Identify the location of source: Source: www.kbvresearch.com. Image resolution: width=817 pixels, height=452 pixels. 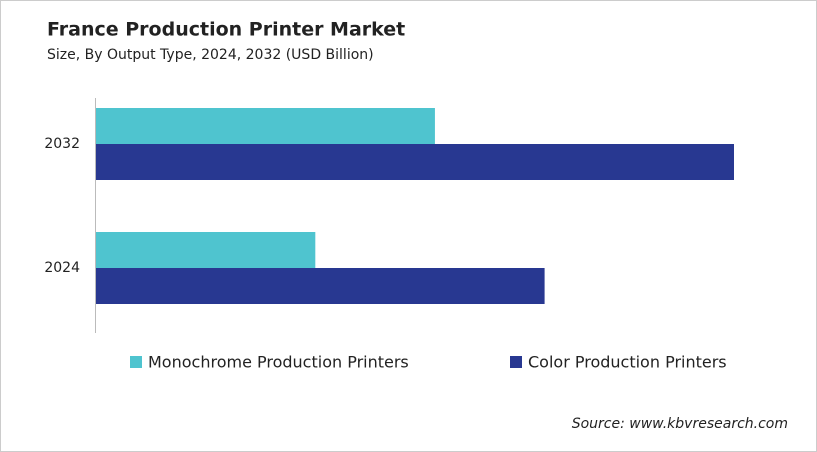
(680, 424).